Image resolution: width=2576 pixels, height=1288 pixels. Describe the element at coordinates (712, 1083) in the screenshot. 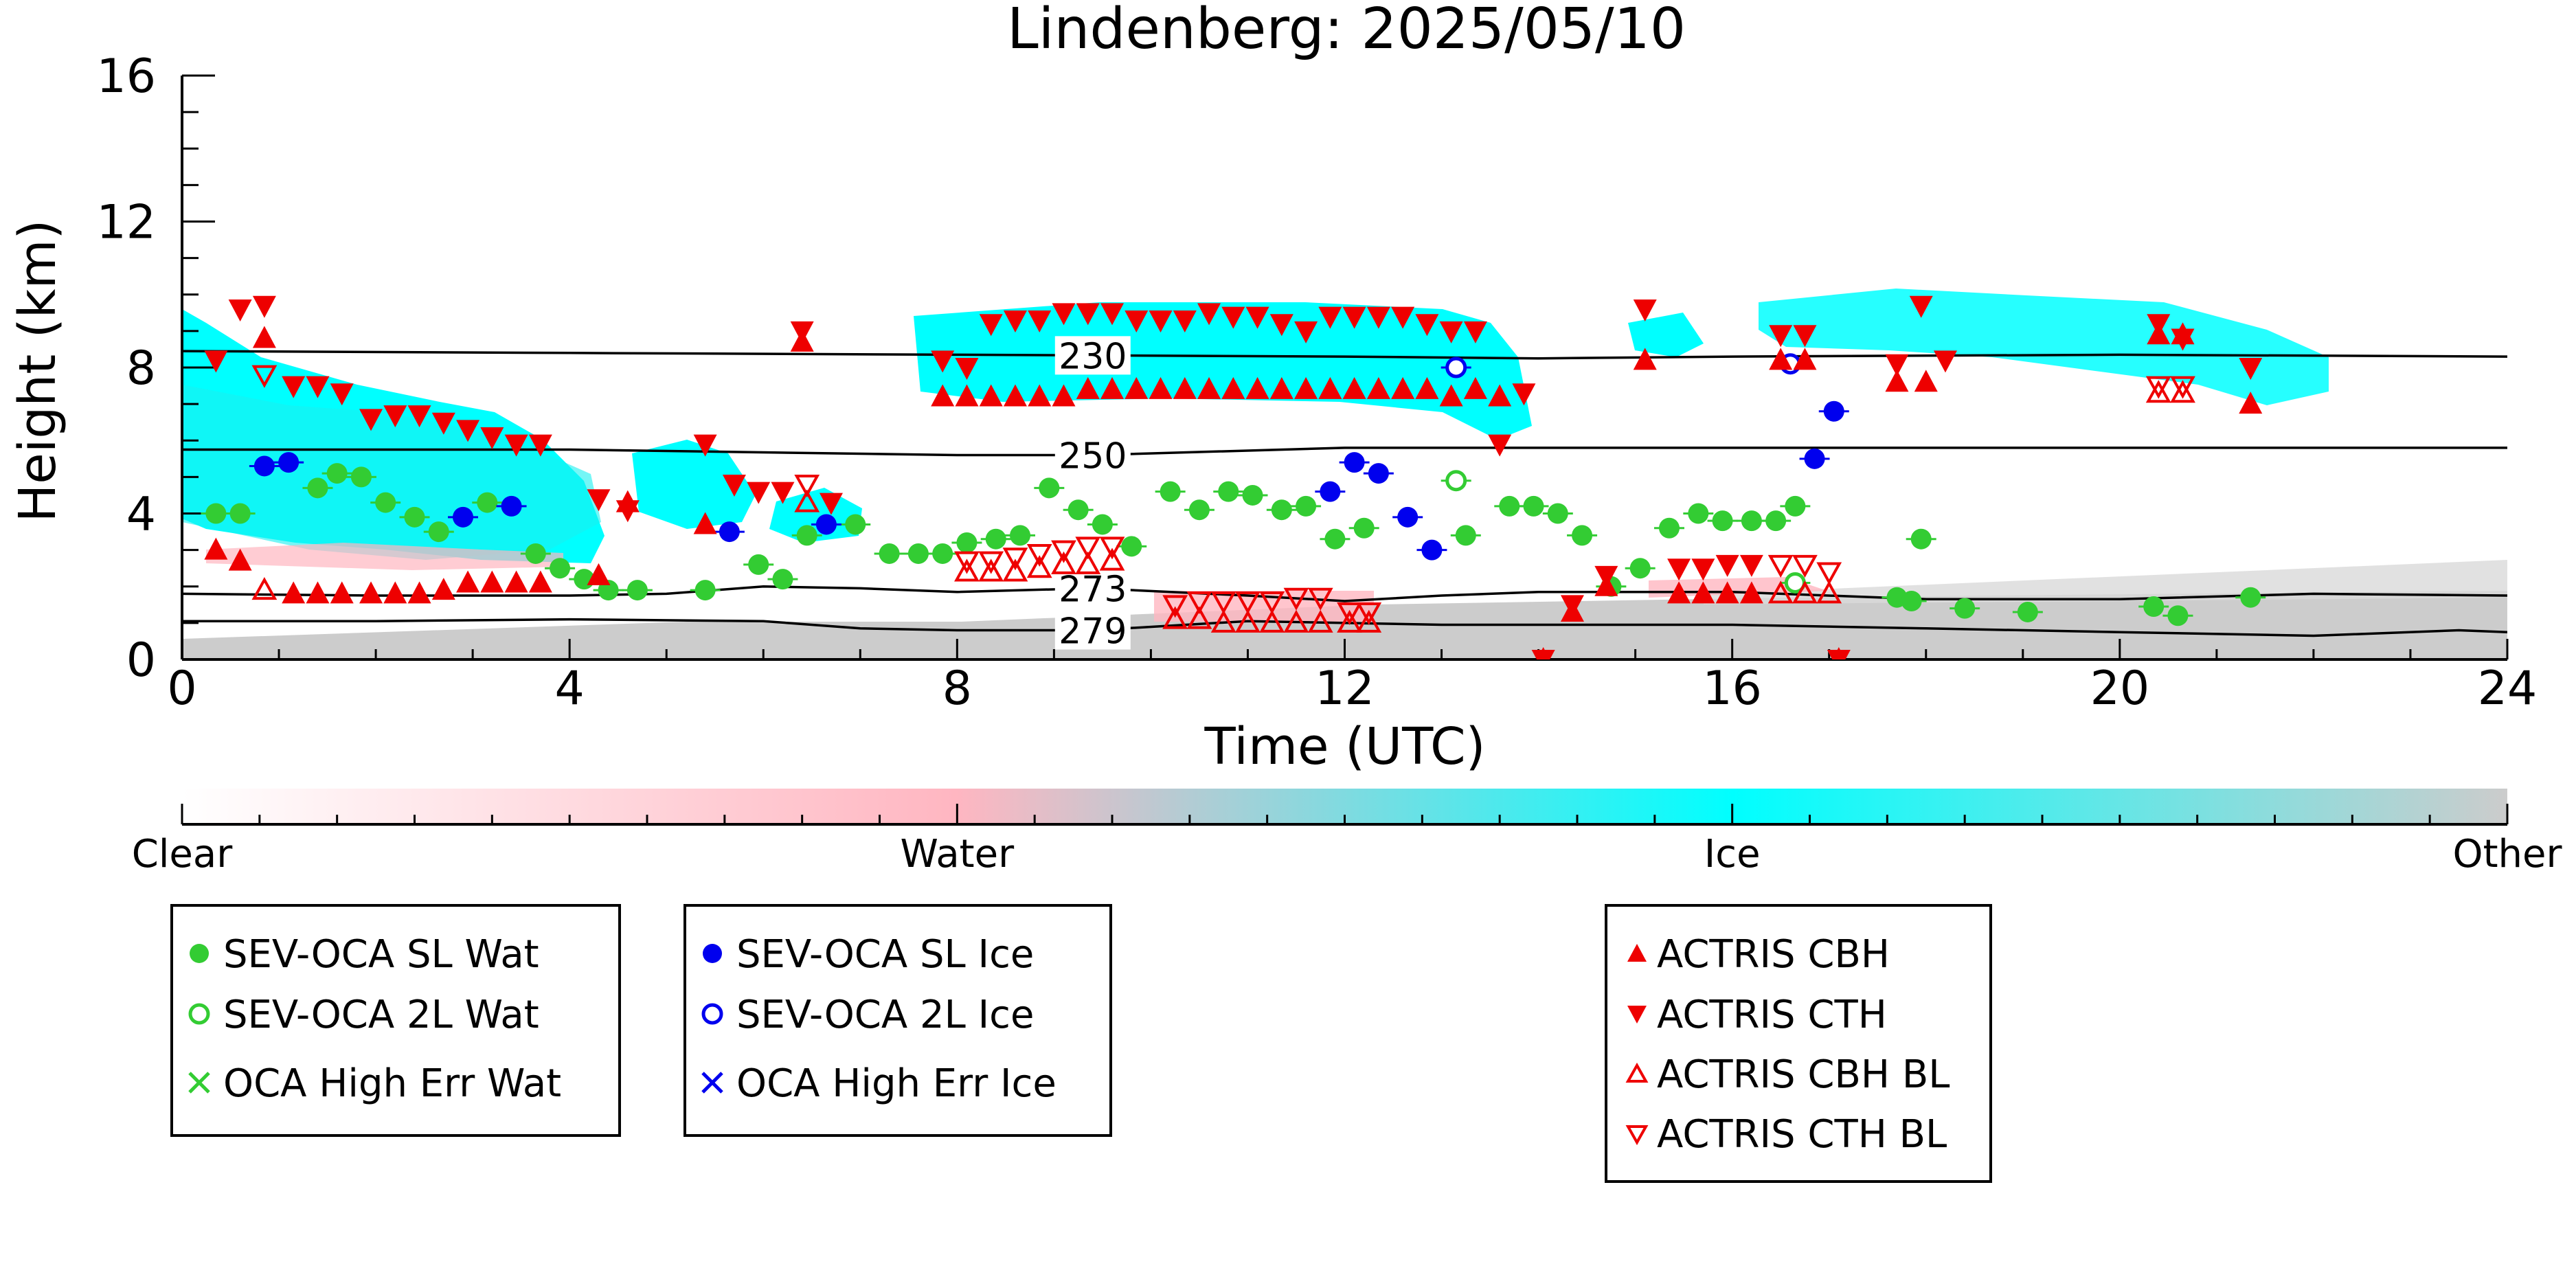

I see `legend-marker-higherr-ice` at that location.